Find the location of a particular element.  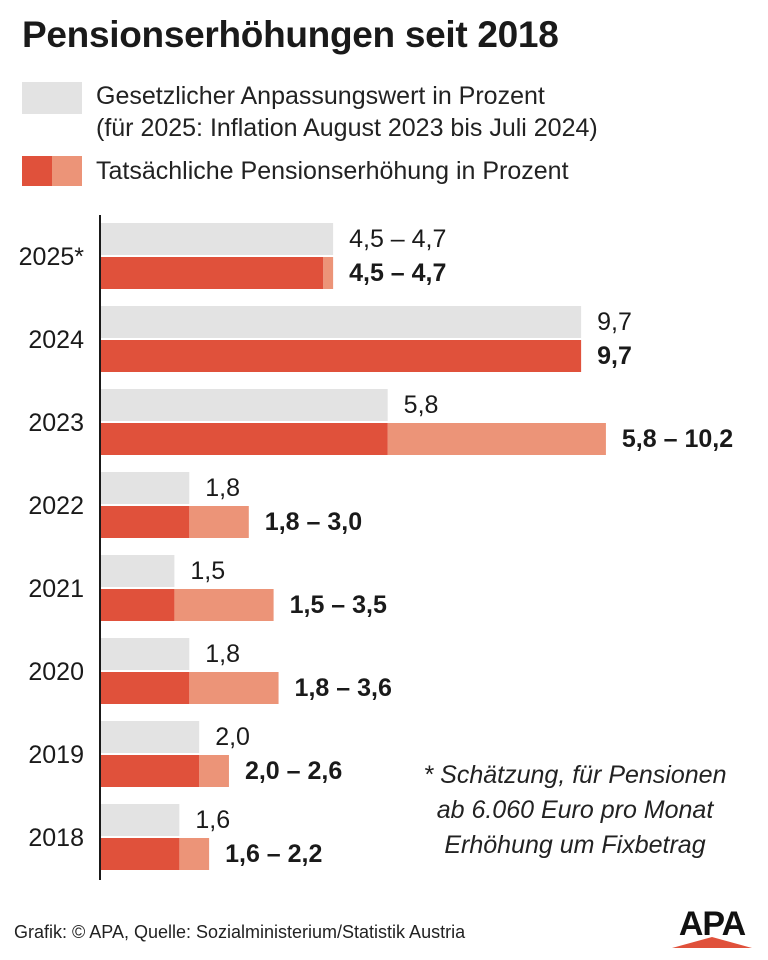

legend-swatch-actual-base is located at coordinates (37, 171).